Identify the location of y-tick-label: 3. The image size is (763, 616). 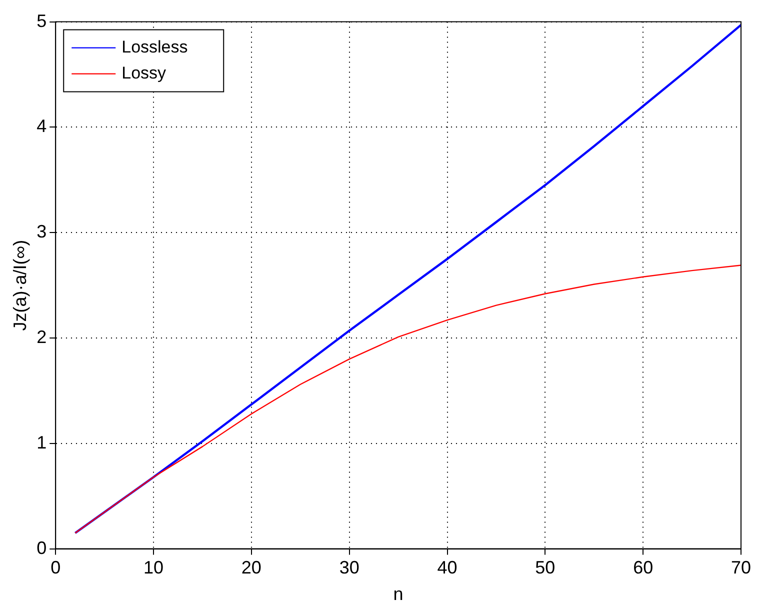
(41, 232).